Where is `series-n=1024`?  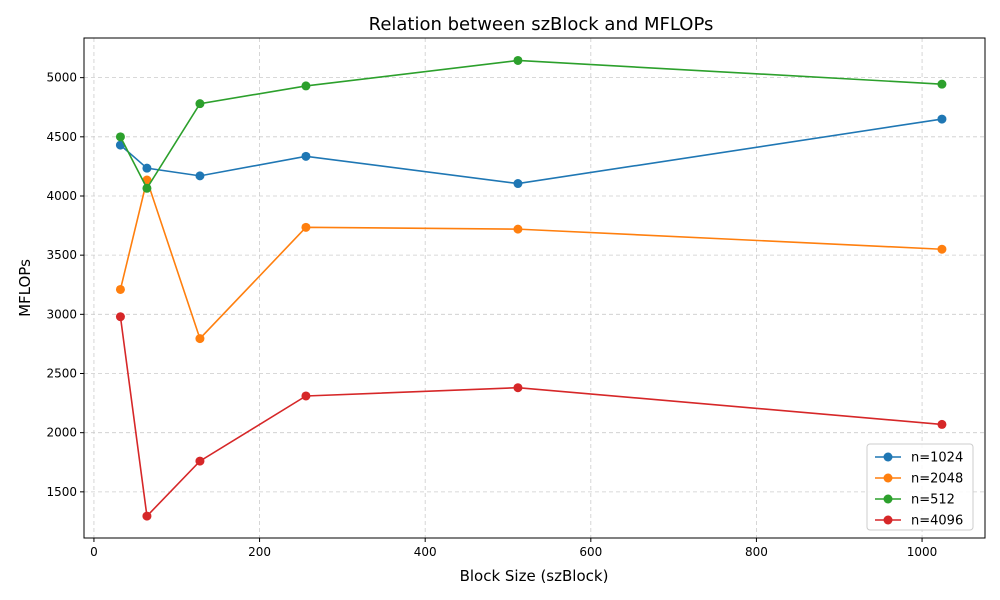
series-n=1024 is located at coordinates (531, 151).